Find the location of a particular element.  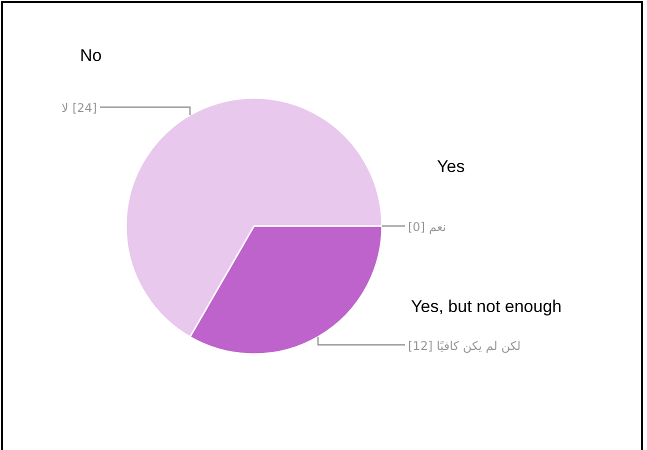

slice-label: لا is located at coordinates (65, 108).